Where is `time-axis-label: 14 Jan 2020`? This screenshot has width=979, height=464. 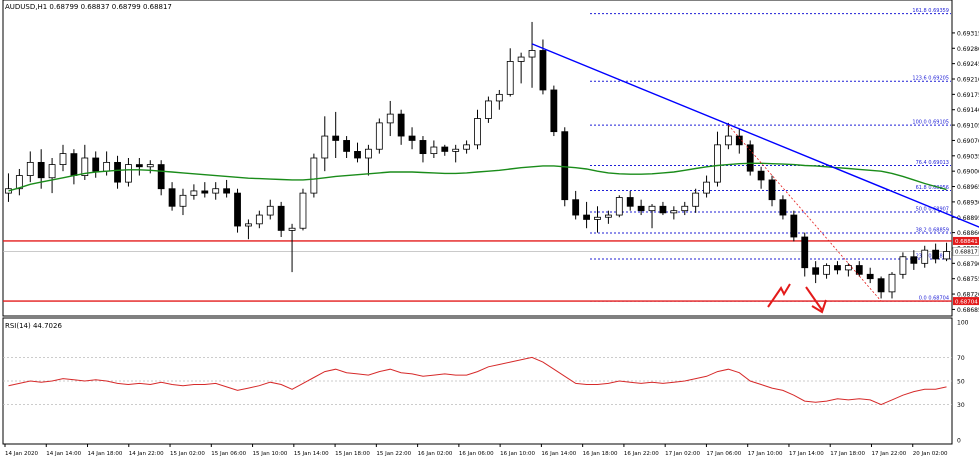
time-axis-label: 14 Jan 2020 is located at coordinates (21, 454).